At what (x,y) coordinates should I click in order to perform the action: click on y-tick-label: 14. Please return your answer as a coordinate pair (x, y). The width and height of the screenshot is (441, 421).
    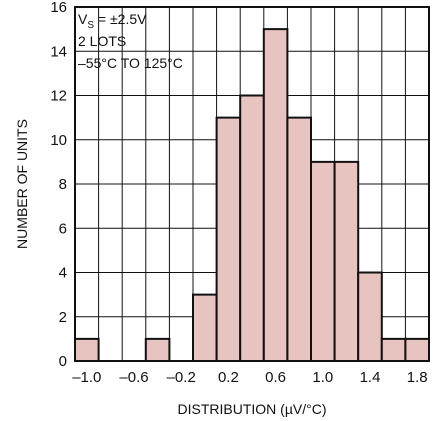
    Looking at the image, I should click on (58, 51).